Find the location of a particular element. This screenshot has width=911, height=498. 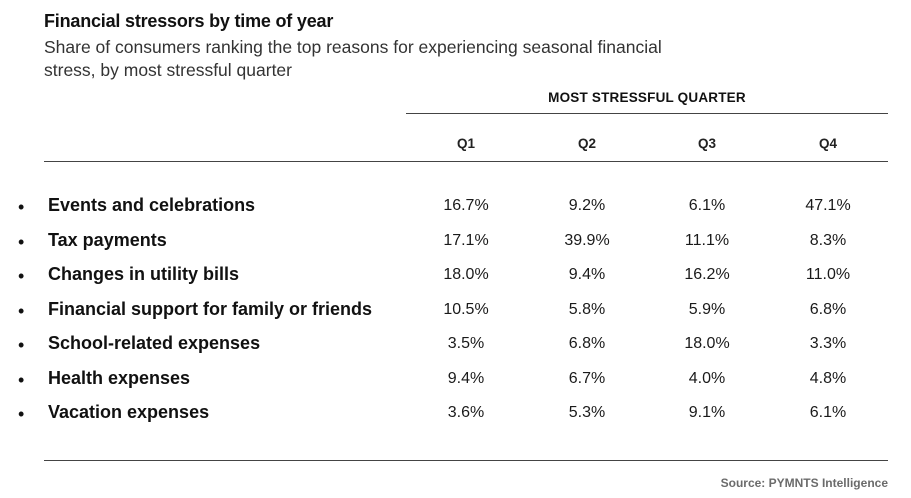

table-cell-q1: 18.0% is located at coordinates (466, 274).